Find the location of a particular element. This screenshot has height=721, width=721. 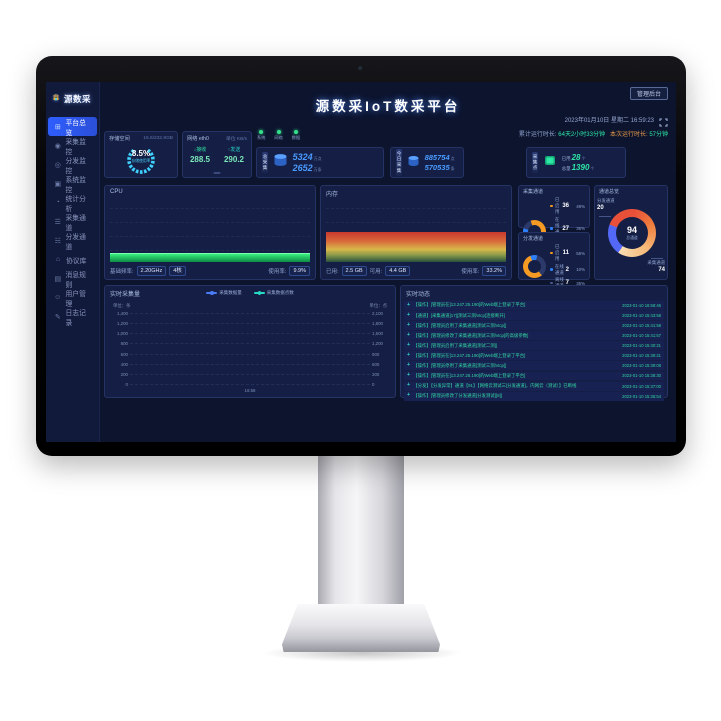

memory-used-value: 2.5 GB is located at coordinates (354, 271).